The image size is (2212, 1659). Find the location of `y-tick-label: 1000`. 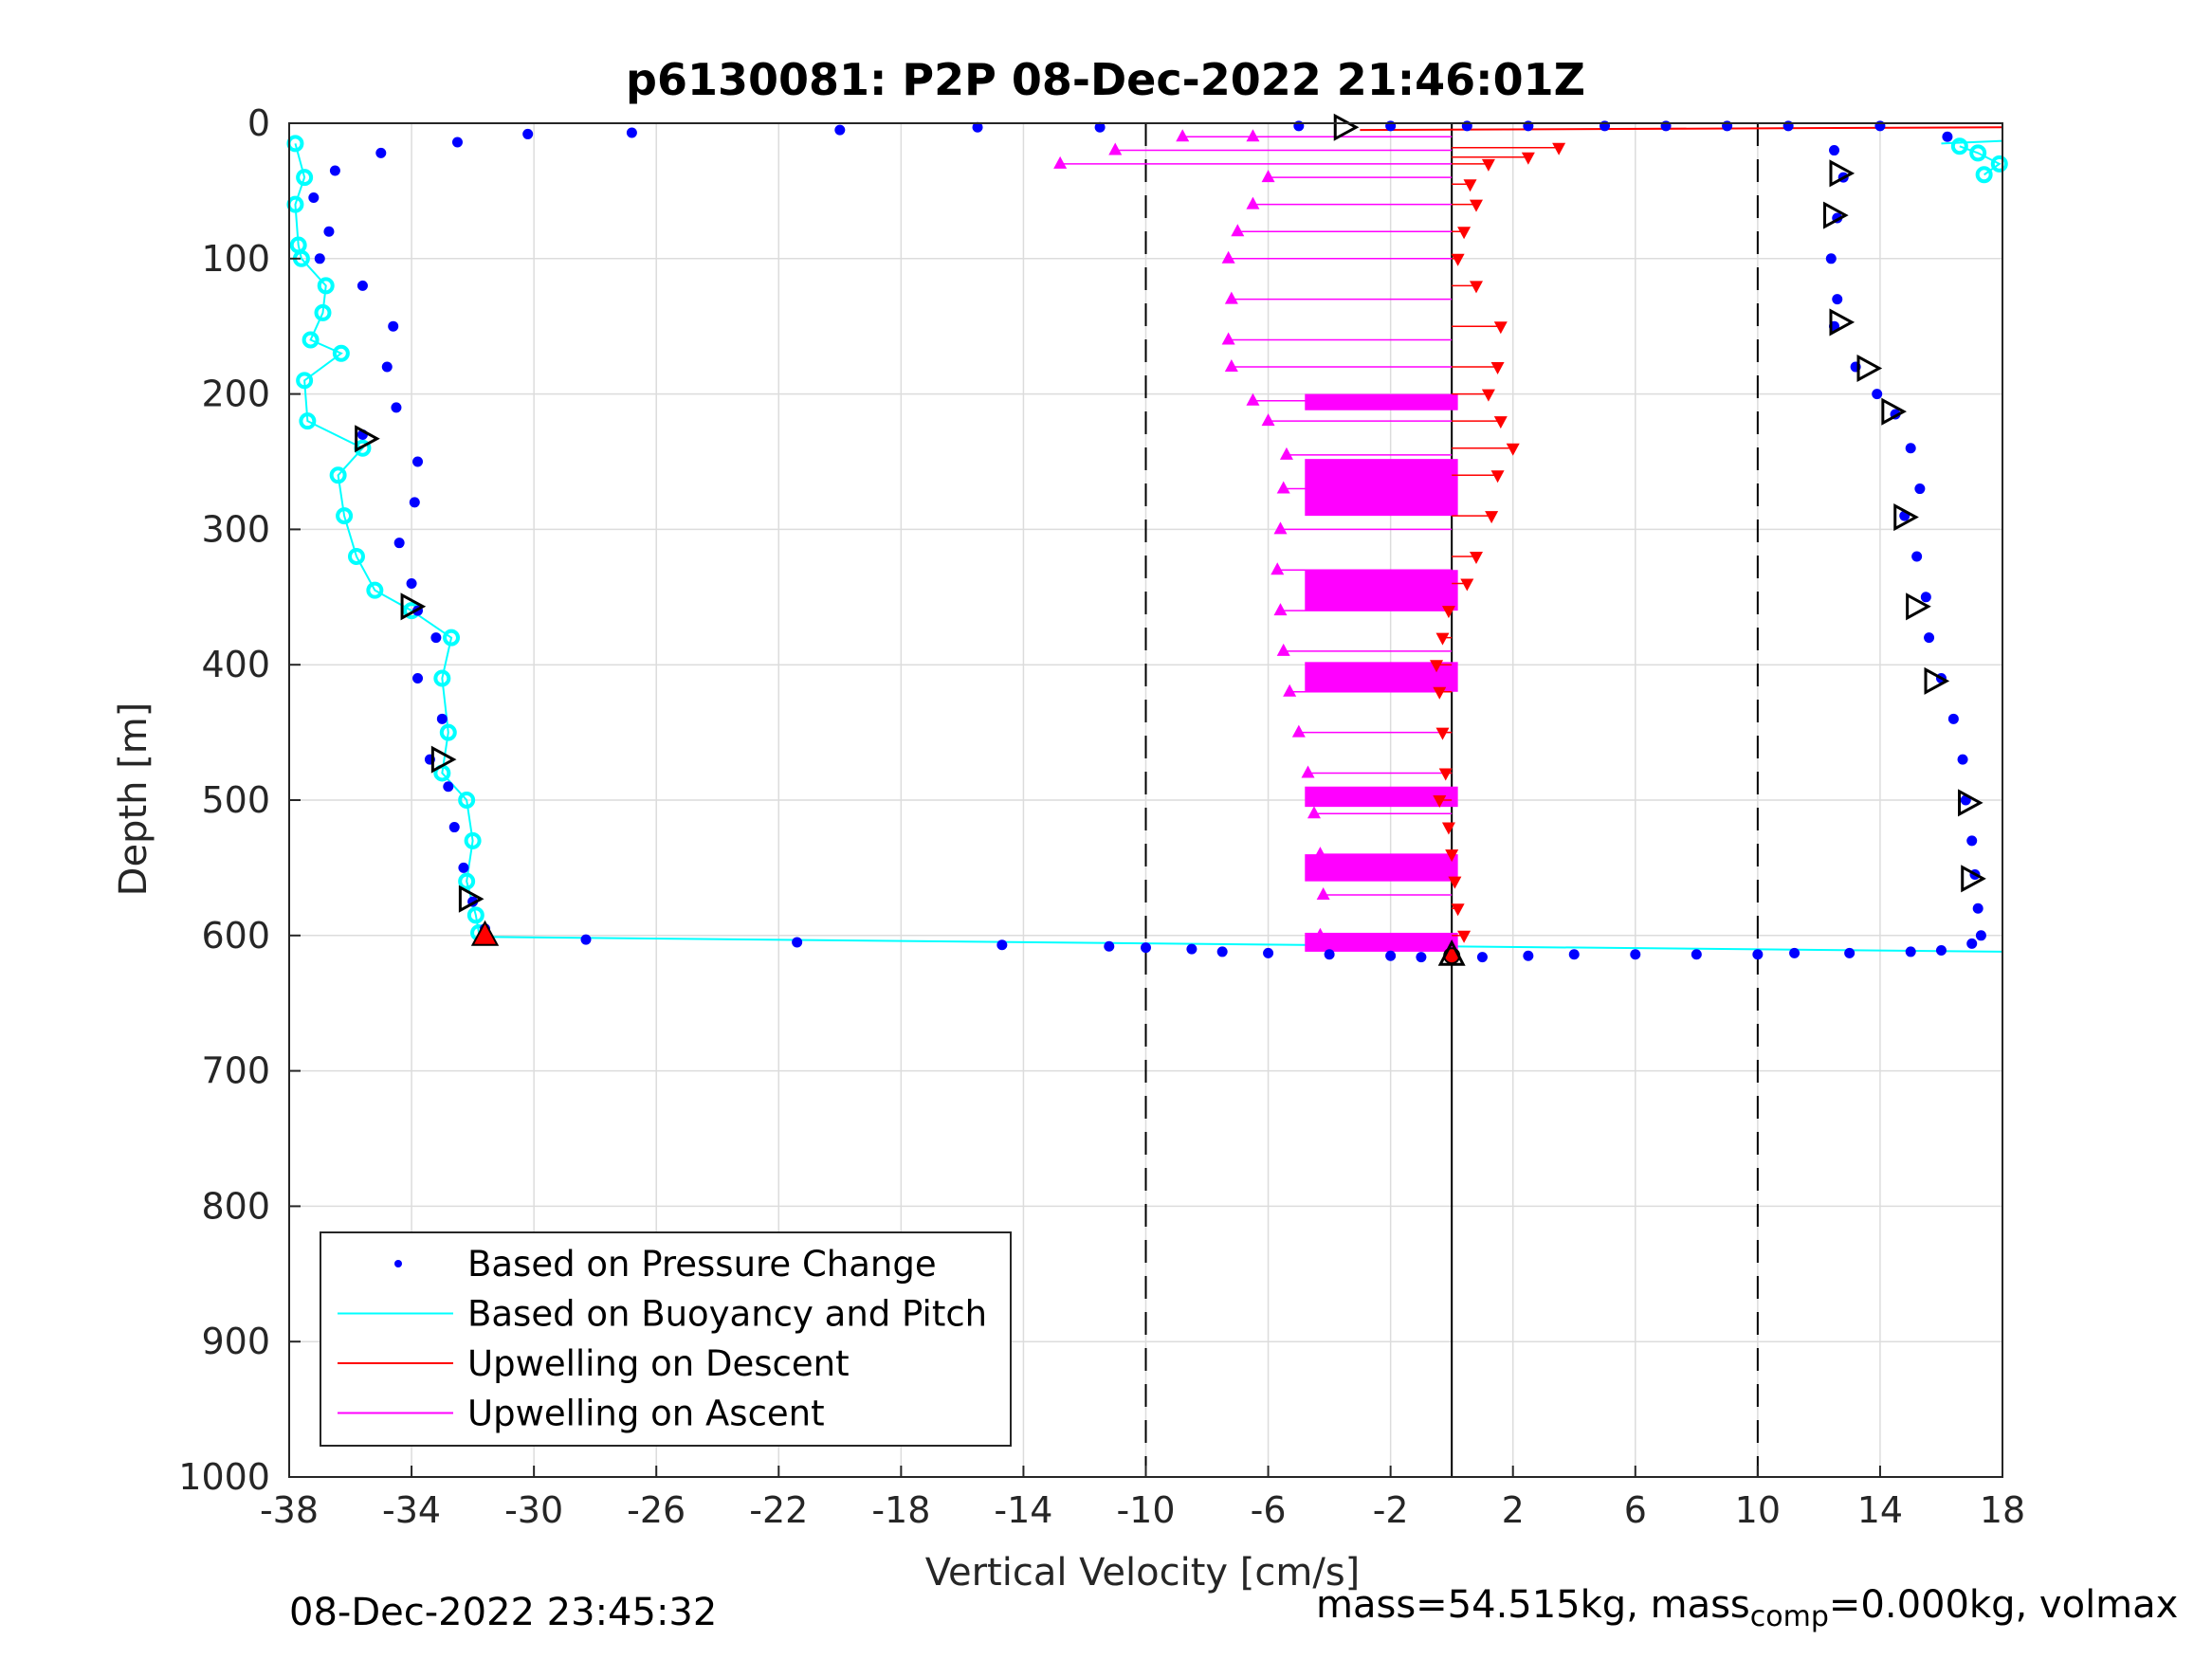

y-tick-label: 1000 is located at coordinates (224, 1477).